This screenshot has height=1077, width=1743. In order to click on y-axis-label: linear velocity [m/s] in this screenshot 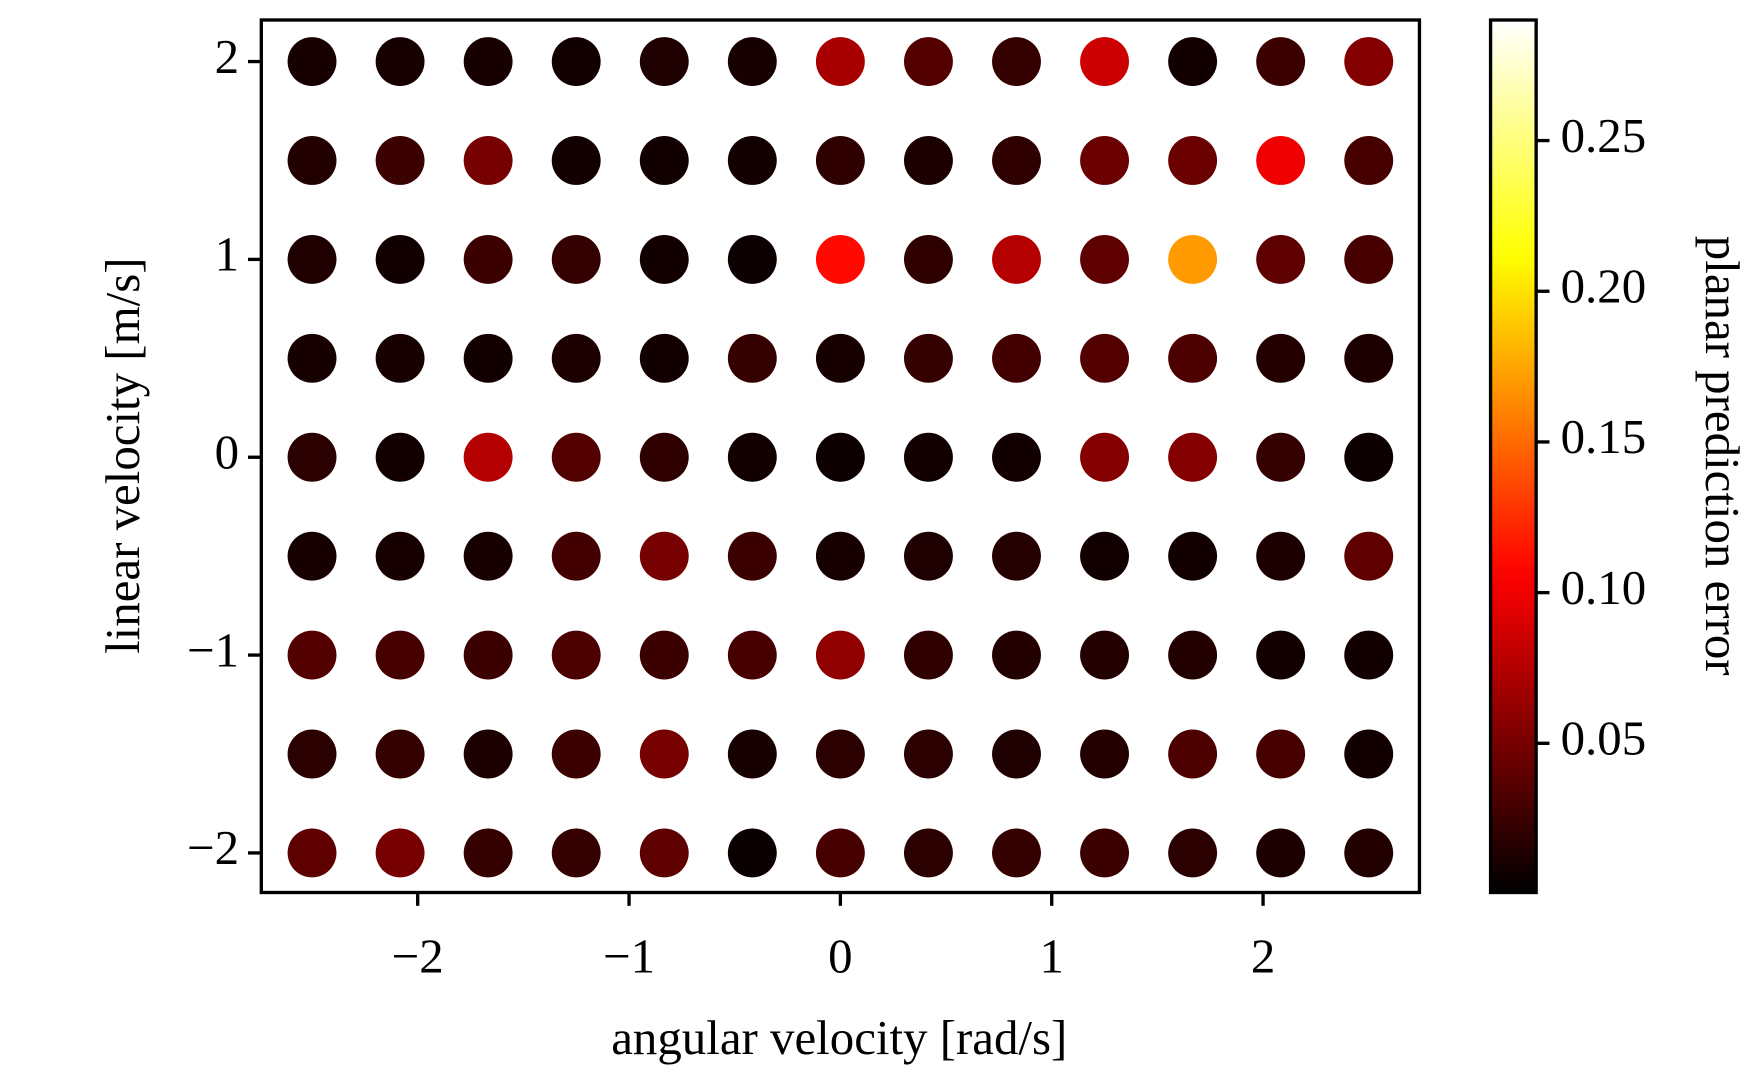, I will do `click(122, 455)`.